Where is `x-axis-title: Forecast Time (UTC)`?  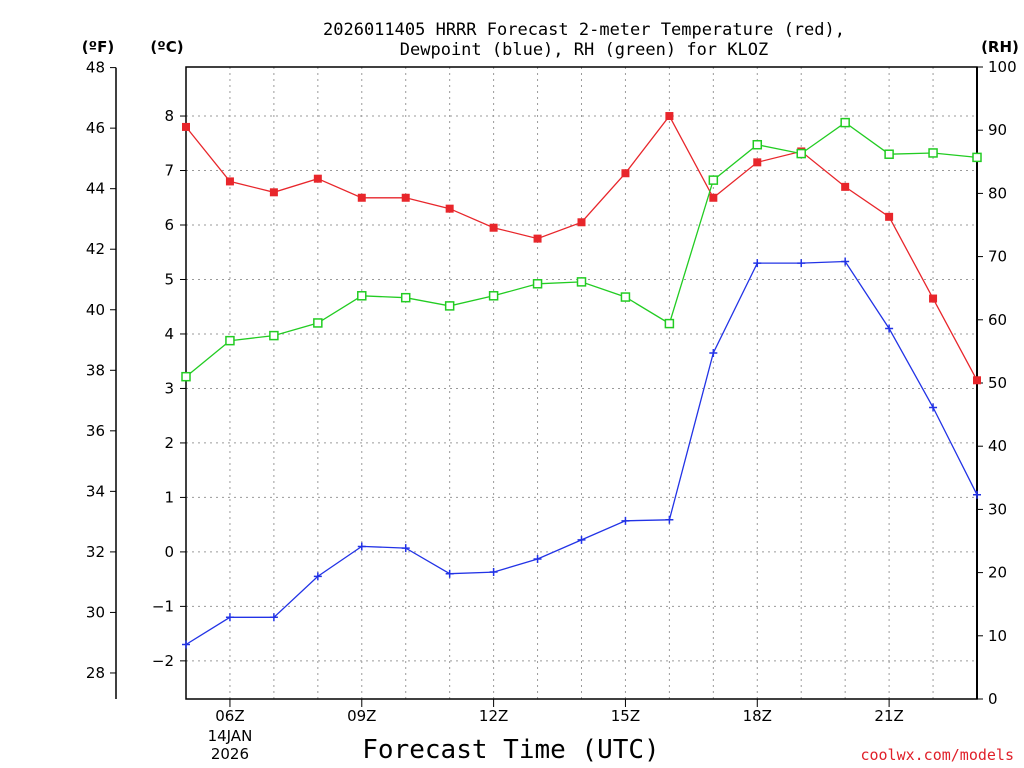 x-axis-title: Forecast Time (UTC) is located at coordinates (510, 750).